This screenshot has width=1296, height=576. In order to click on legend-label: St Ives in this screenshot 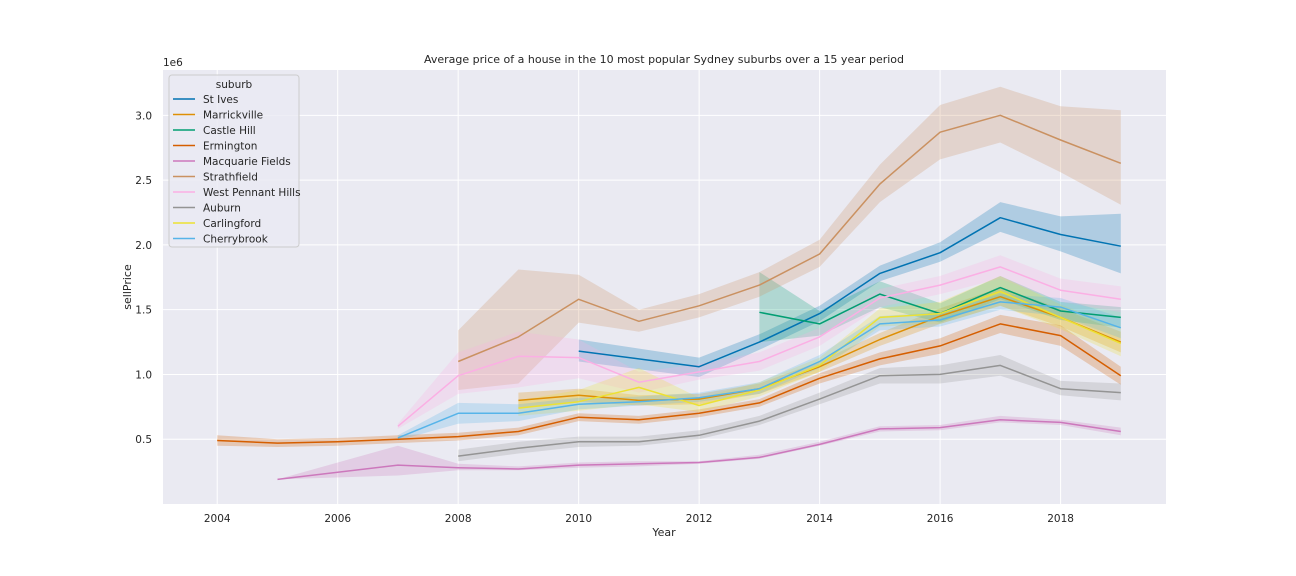, I will do `click(220, 100)`.